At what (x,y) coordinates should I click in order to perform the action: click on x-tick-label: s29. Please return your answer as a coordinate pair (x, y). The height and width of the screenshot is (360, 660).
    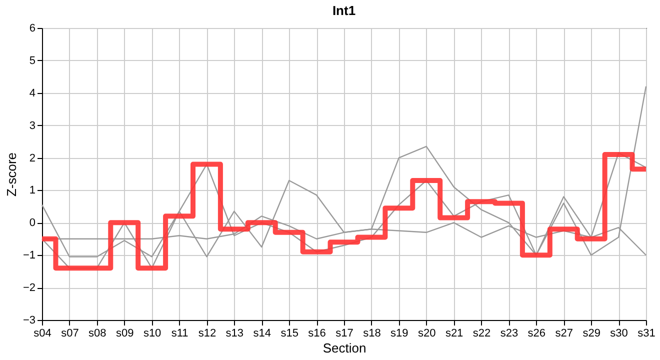
    Looking at the image, I should click on (591, 334).